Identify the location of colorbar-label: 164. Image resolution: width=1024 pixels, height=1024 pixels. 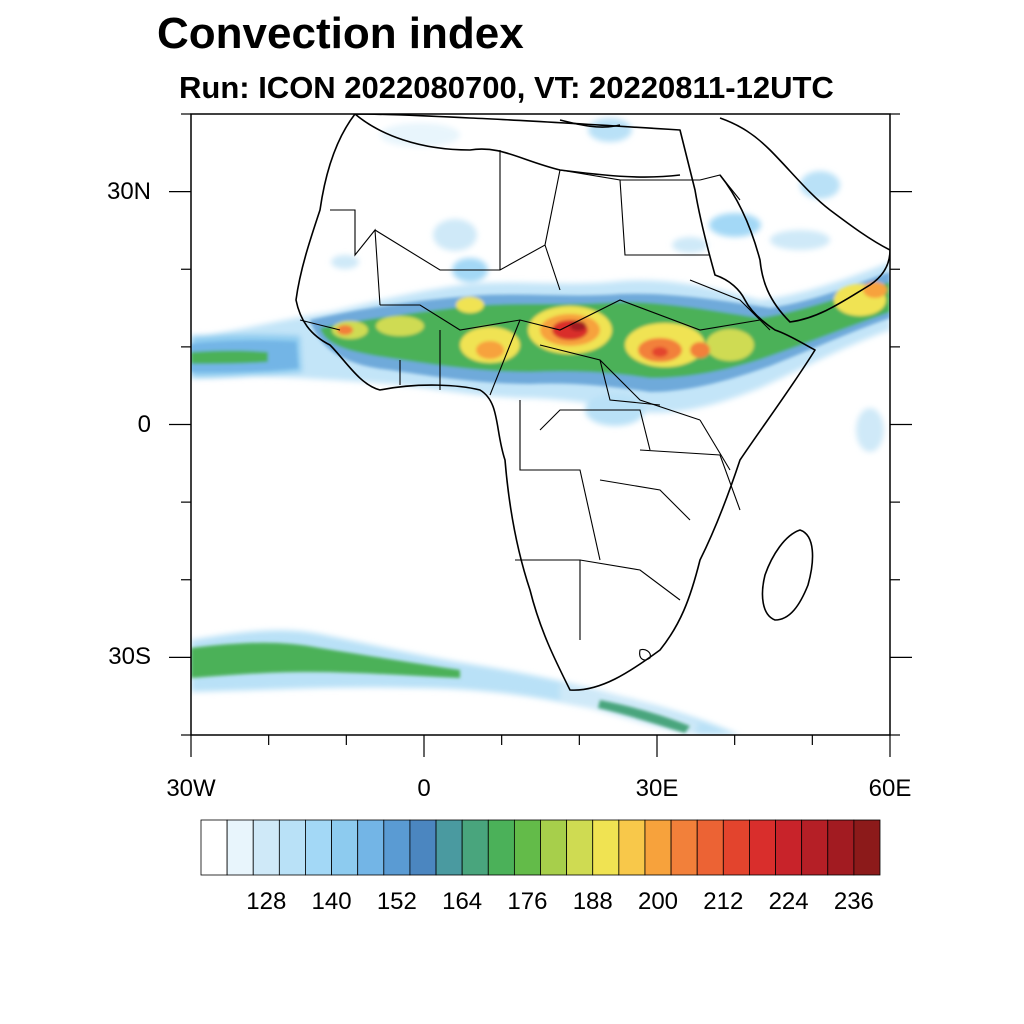
(462, 901).